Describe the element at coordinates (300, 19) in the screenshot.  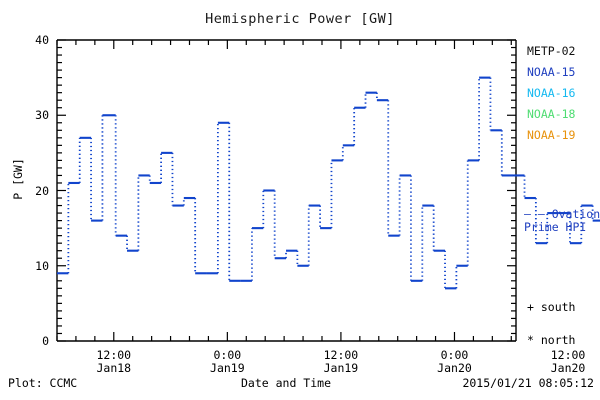
I see `chart-title: Hemispheric Power [GW]` at that location.